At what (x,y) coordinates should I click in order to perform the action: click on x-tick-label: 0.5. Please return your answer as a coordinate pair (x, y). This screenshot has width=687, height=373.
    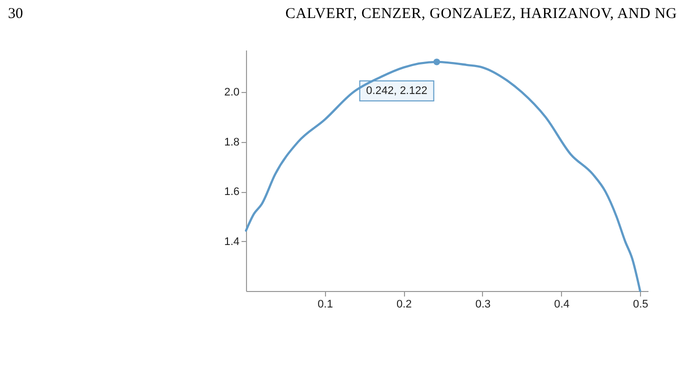
    Looking at the image, I should click on (640, 304).